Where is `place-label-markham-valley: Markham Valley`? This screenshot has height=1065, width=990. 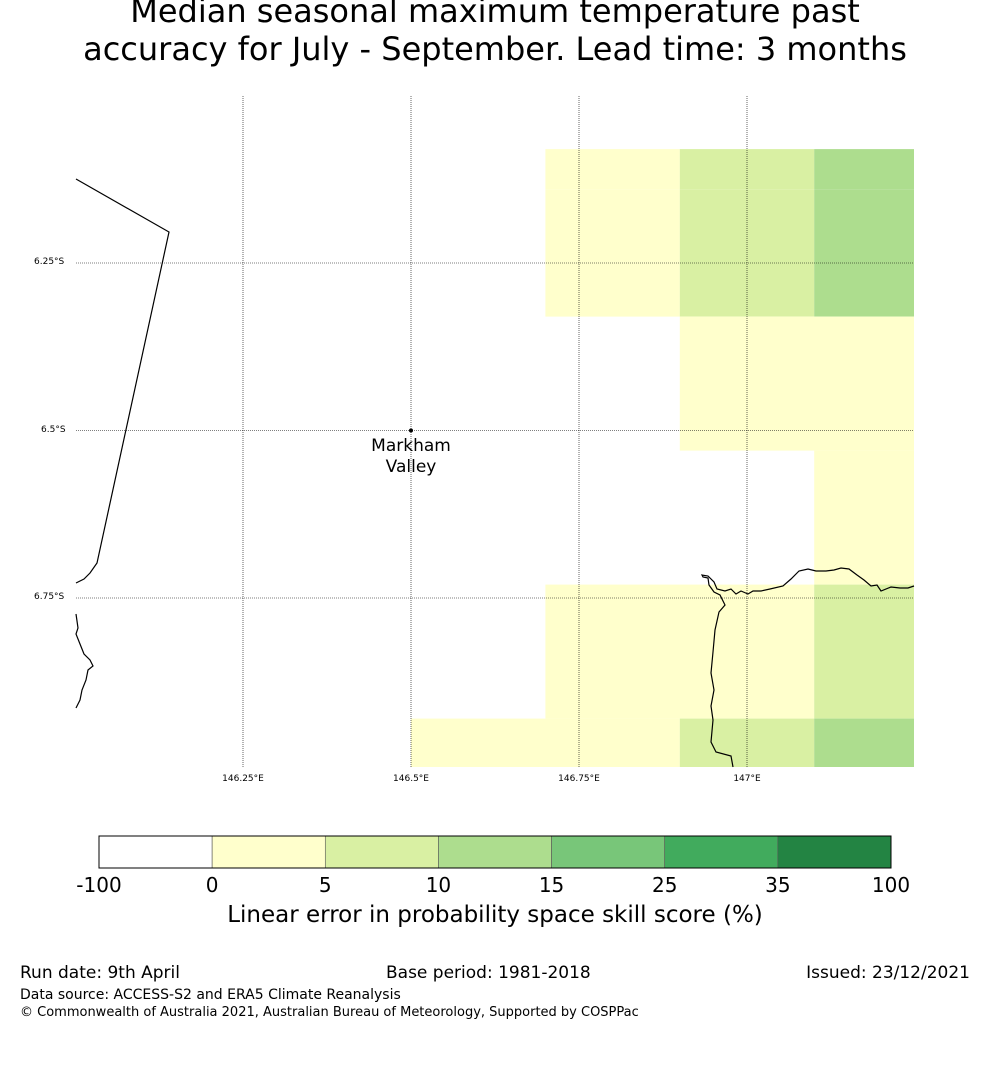
place-label-markham-valley: Markham Valley is located at coordinates (411, 456).